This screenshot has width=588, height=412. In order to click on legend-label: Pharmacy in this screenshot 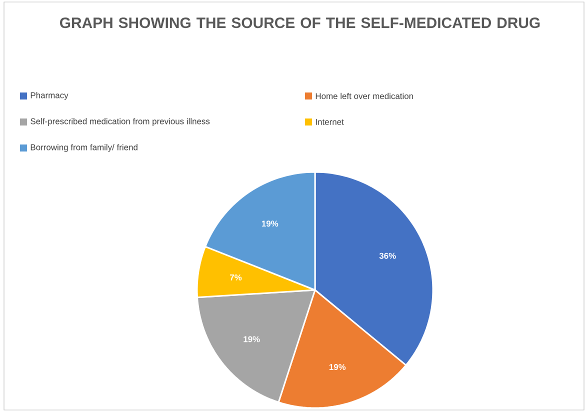, I will do `click(49, 96)`.